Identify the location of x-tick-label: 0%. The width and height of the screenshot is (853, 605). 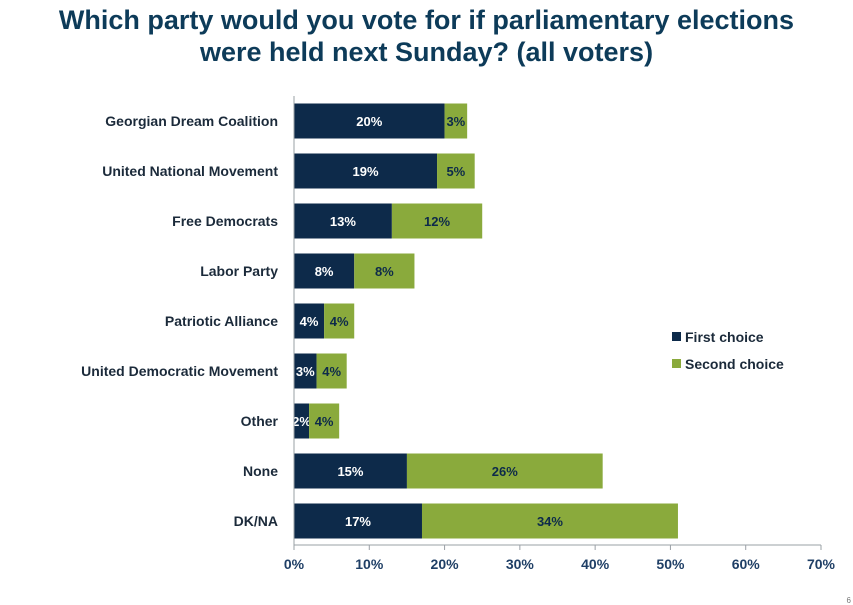
(294, 564).